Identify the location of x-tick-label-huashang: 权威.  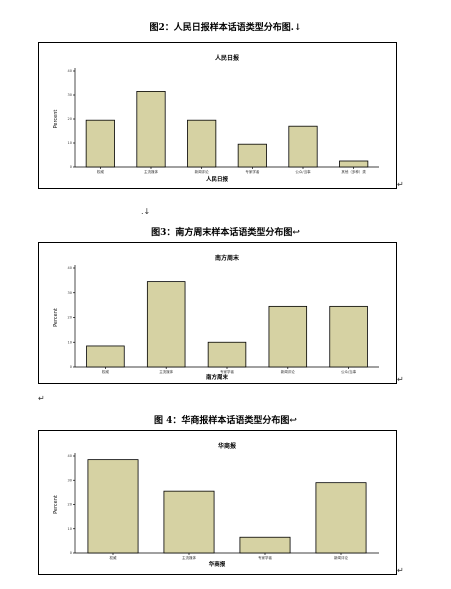
(113, 557).